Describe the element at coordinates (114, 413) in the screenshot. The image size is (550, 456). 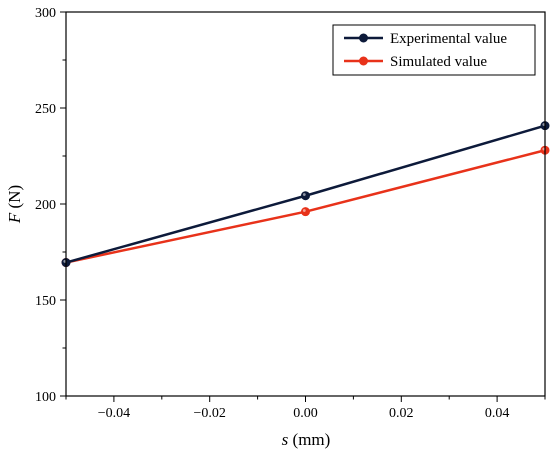
I see `x-tick-label: −0.04` at that location.